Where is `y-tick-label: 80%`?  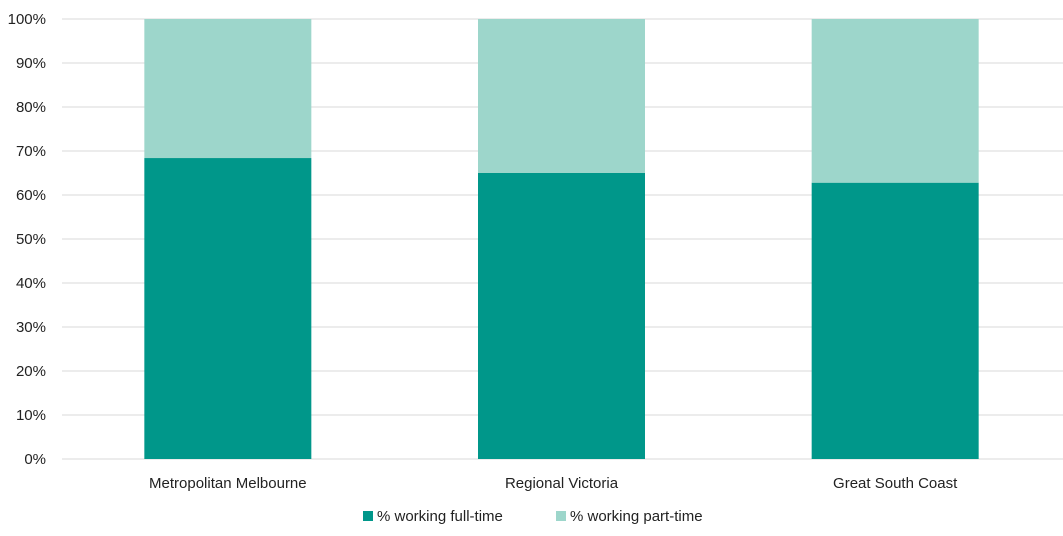
y-tick-label: 80% is located at coordinates (31, 107).